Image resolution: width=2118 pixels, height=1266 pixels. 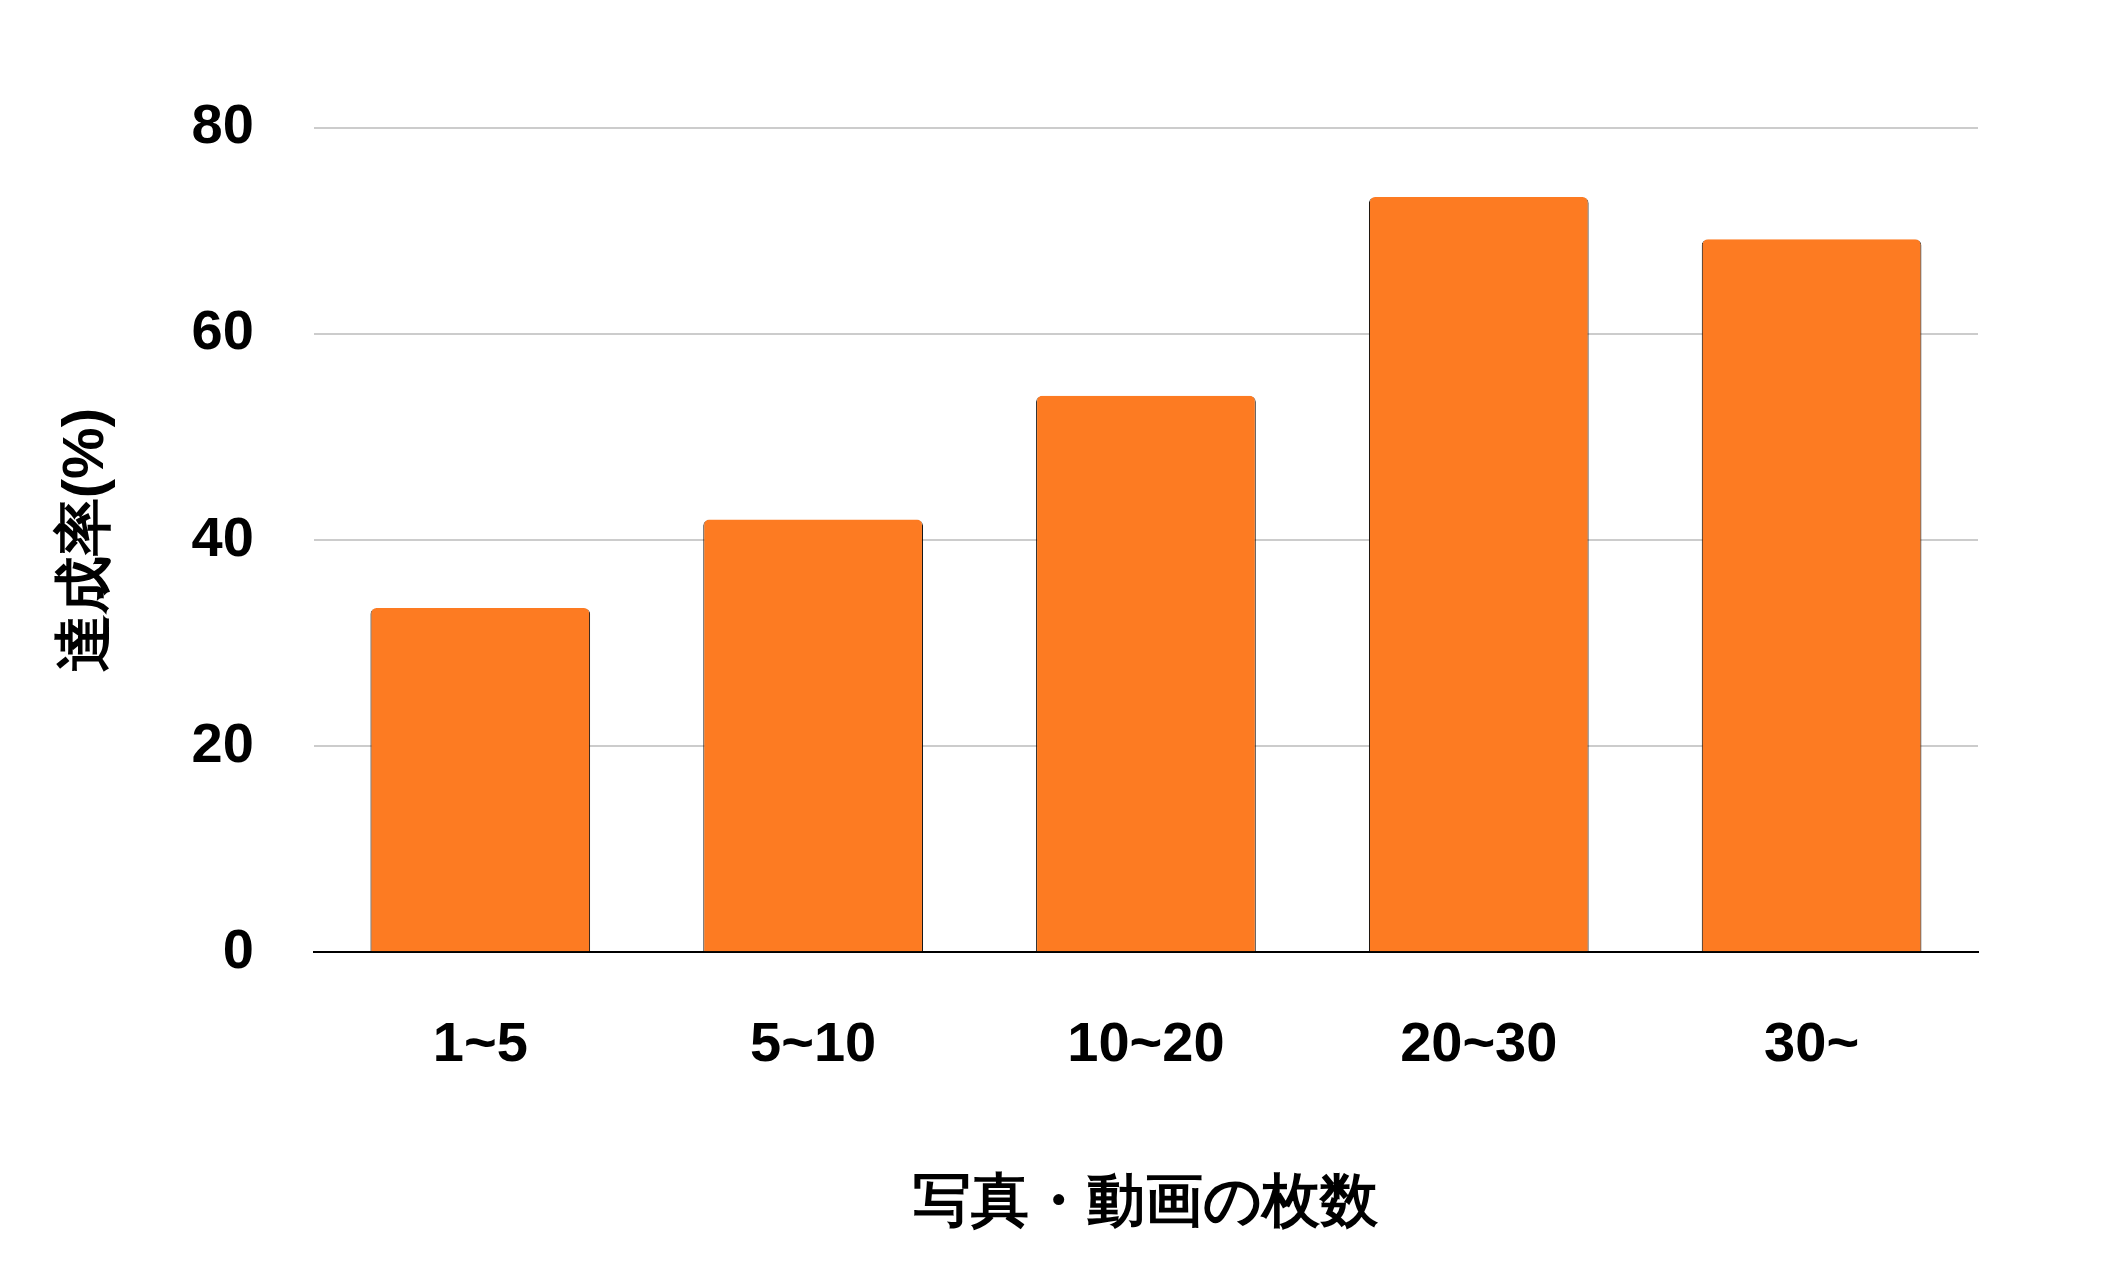 What do you see at coordinates (1812, 1042) in the screenshot?
I see `x-tick-label: 30~` at bounding box center [1812, 1042].